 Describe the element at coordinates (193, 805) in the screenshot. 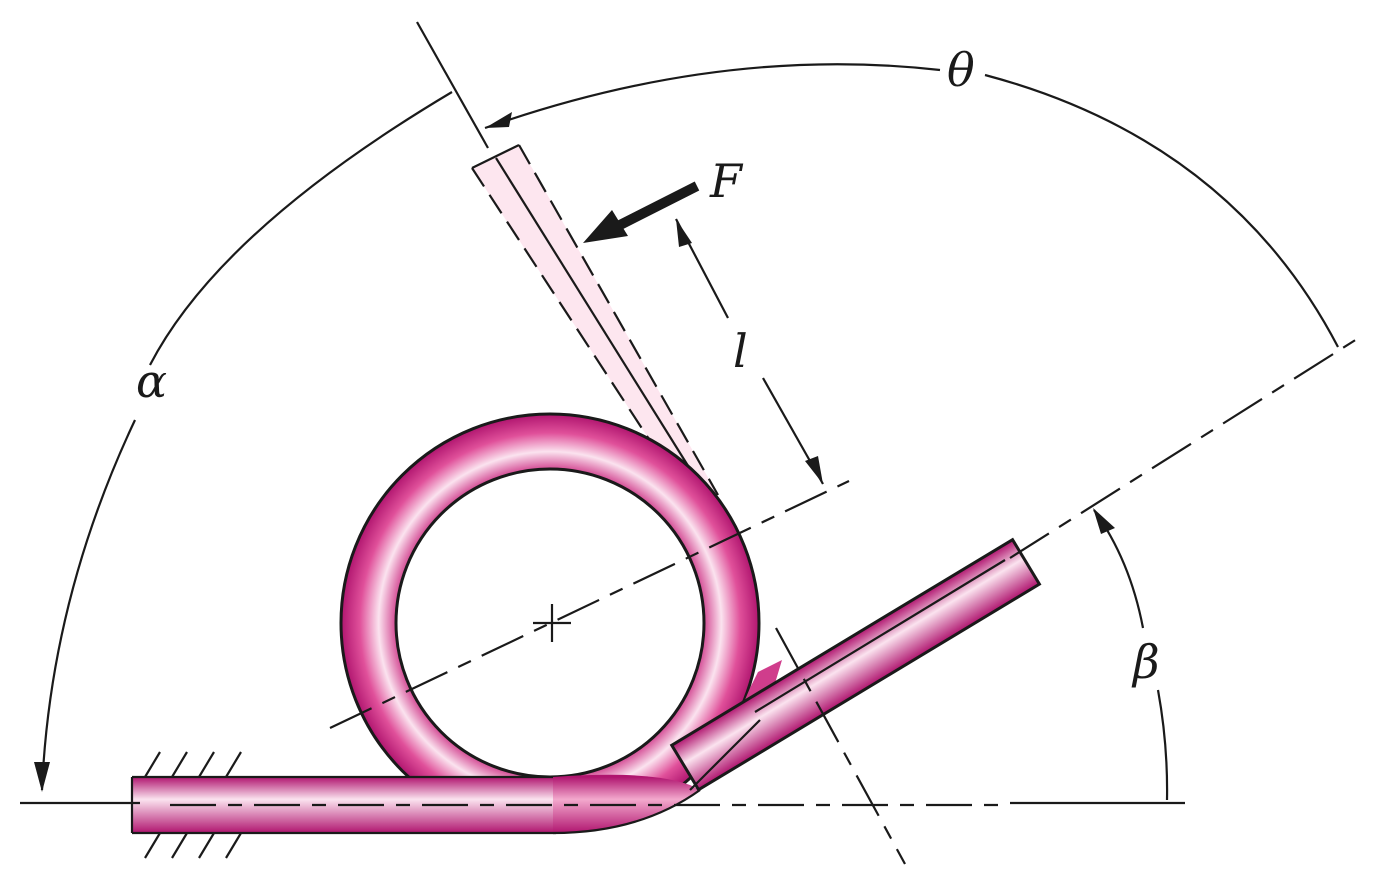

I see `ground-hatch` at that location.